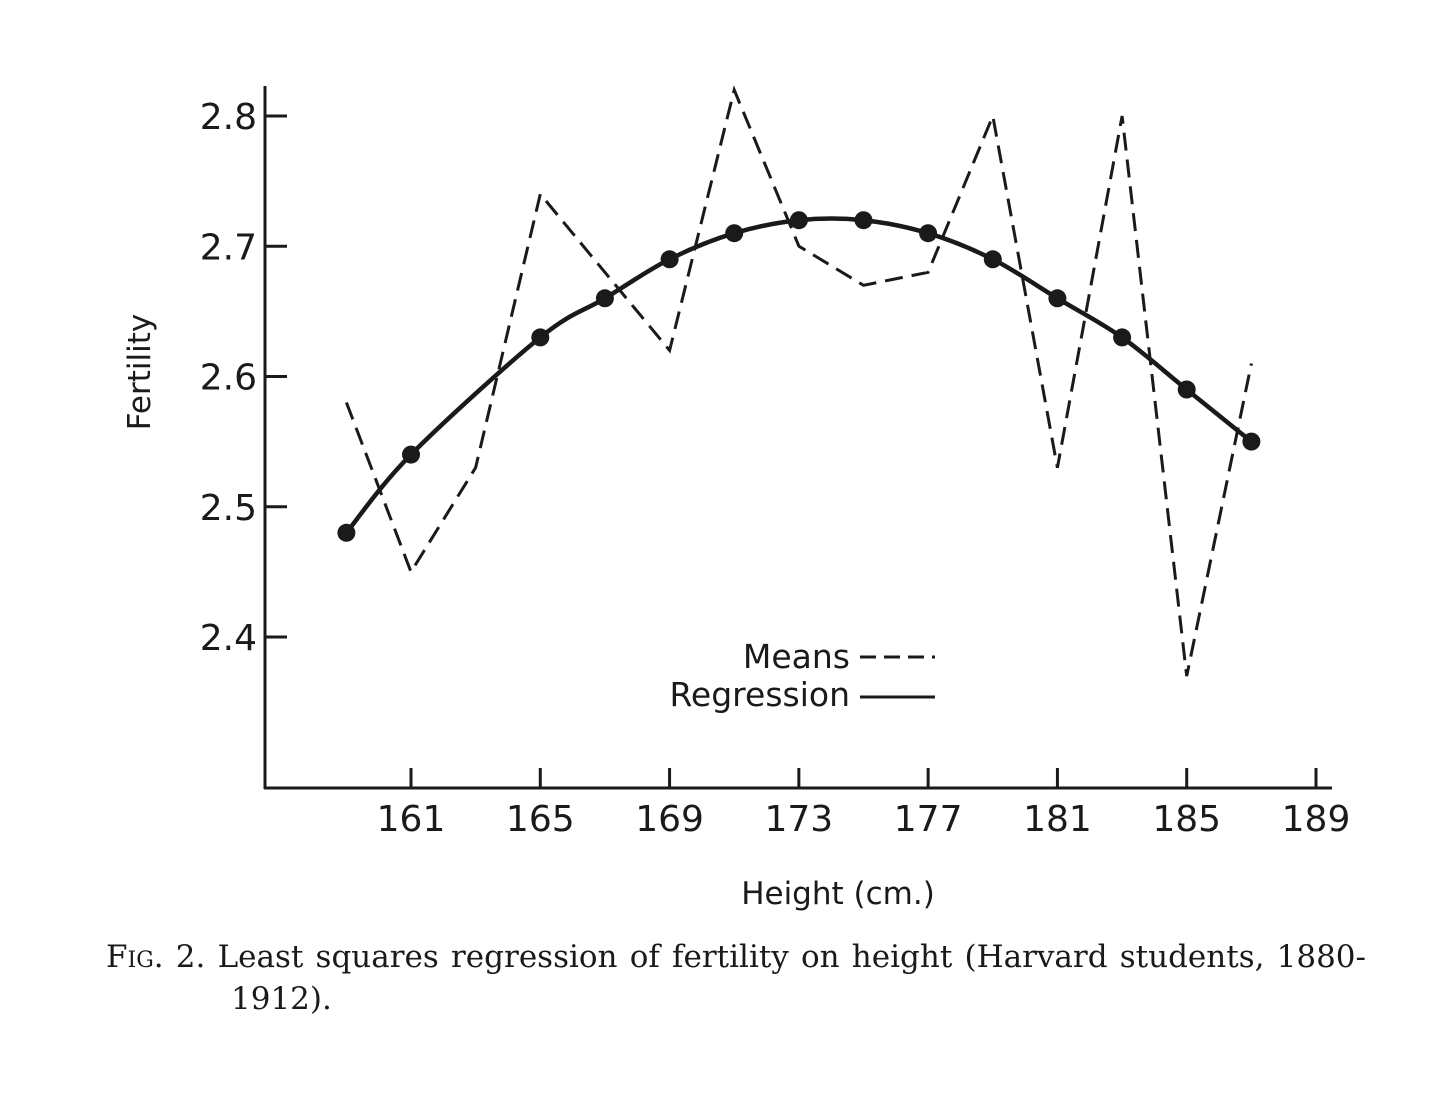 This screenshot has width=1446, height=1096. I want to click on x-tick-label: 177, so click(928, 819).